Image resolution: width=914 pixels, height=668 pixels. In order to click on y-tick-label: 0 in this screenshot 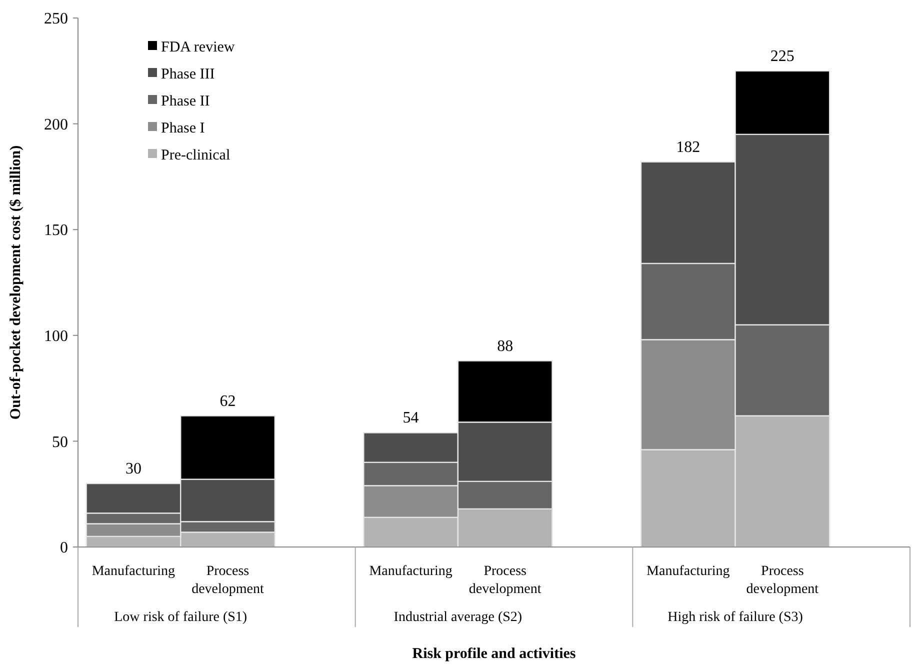, I will do `click(64, 548)`.